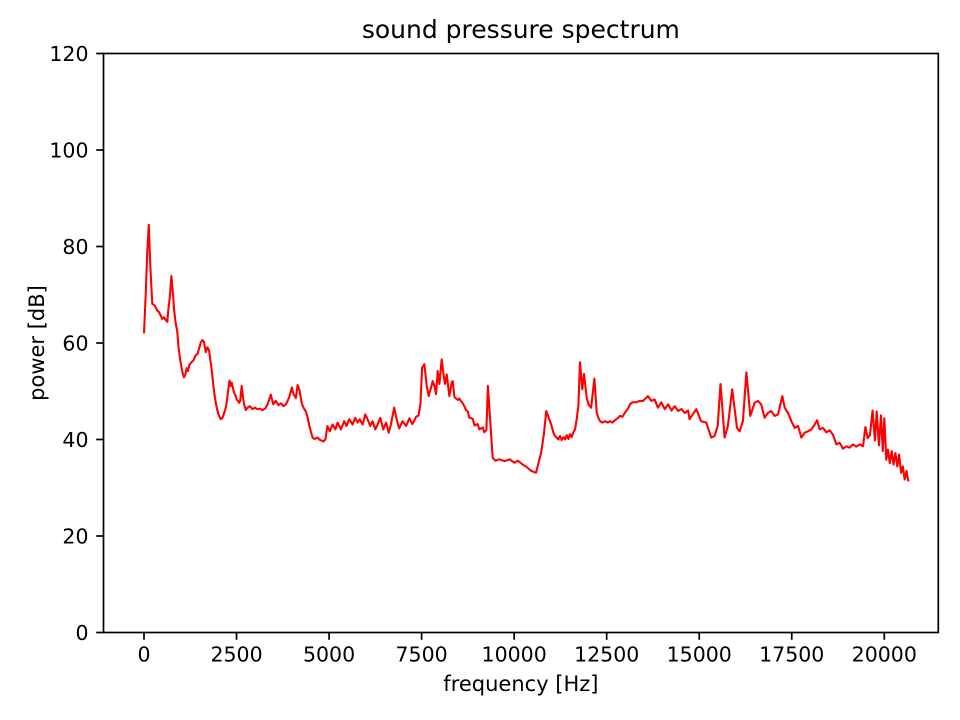  I want to click on chart-title: sound pressure spectrum, so click(521, 29).